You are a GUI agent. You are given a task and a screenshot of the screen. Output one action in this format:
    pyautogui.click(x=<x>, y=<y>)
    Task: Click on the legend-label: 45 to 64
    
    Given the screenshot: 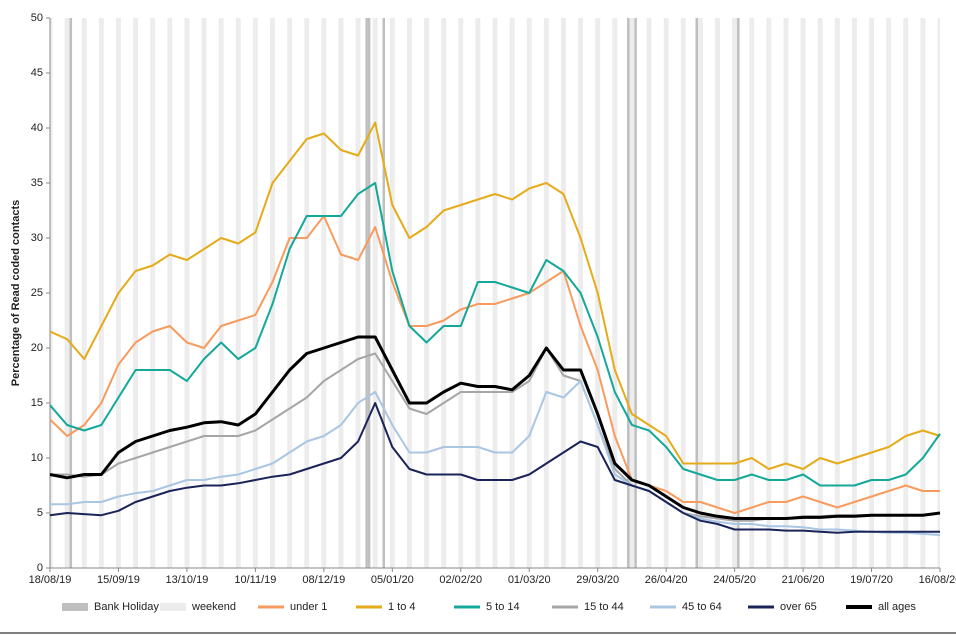 What is the action you would take?
    pyautogui.click(x=702, y=607)
    